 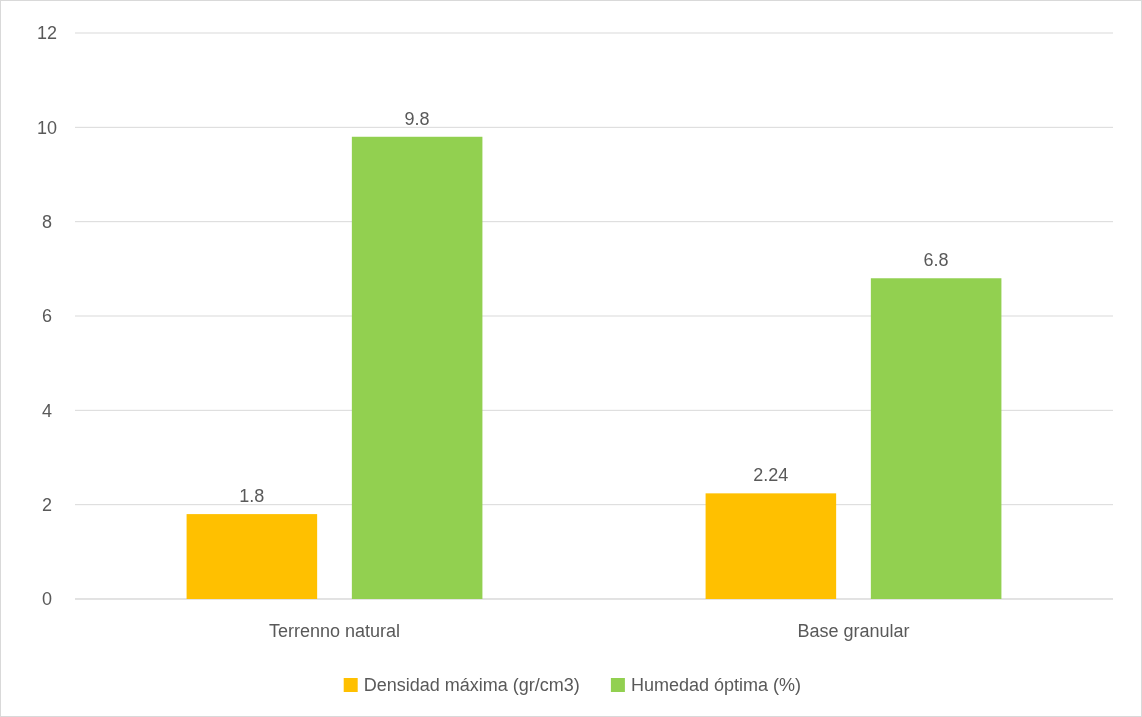 I want to click on legend-label: Humedad óptima (%), so click(x=715, y=685).